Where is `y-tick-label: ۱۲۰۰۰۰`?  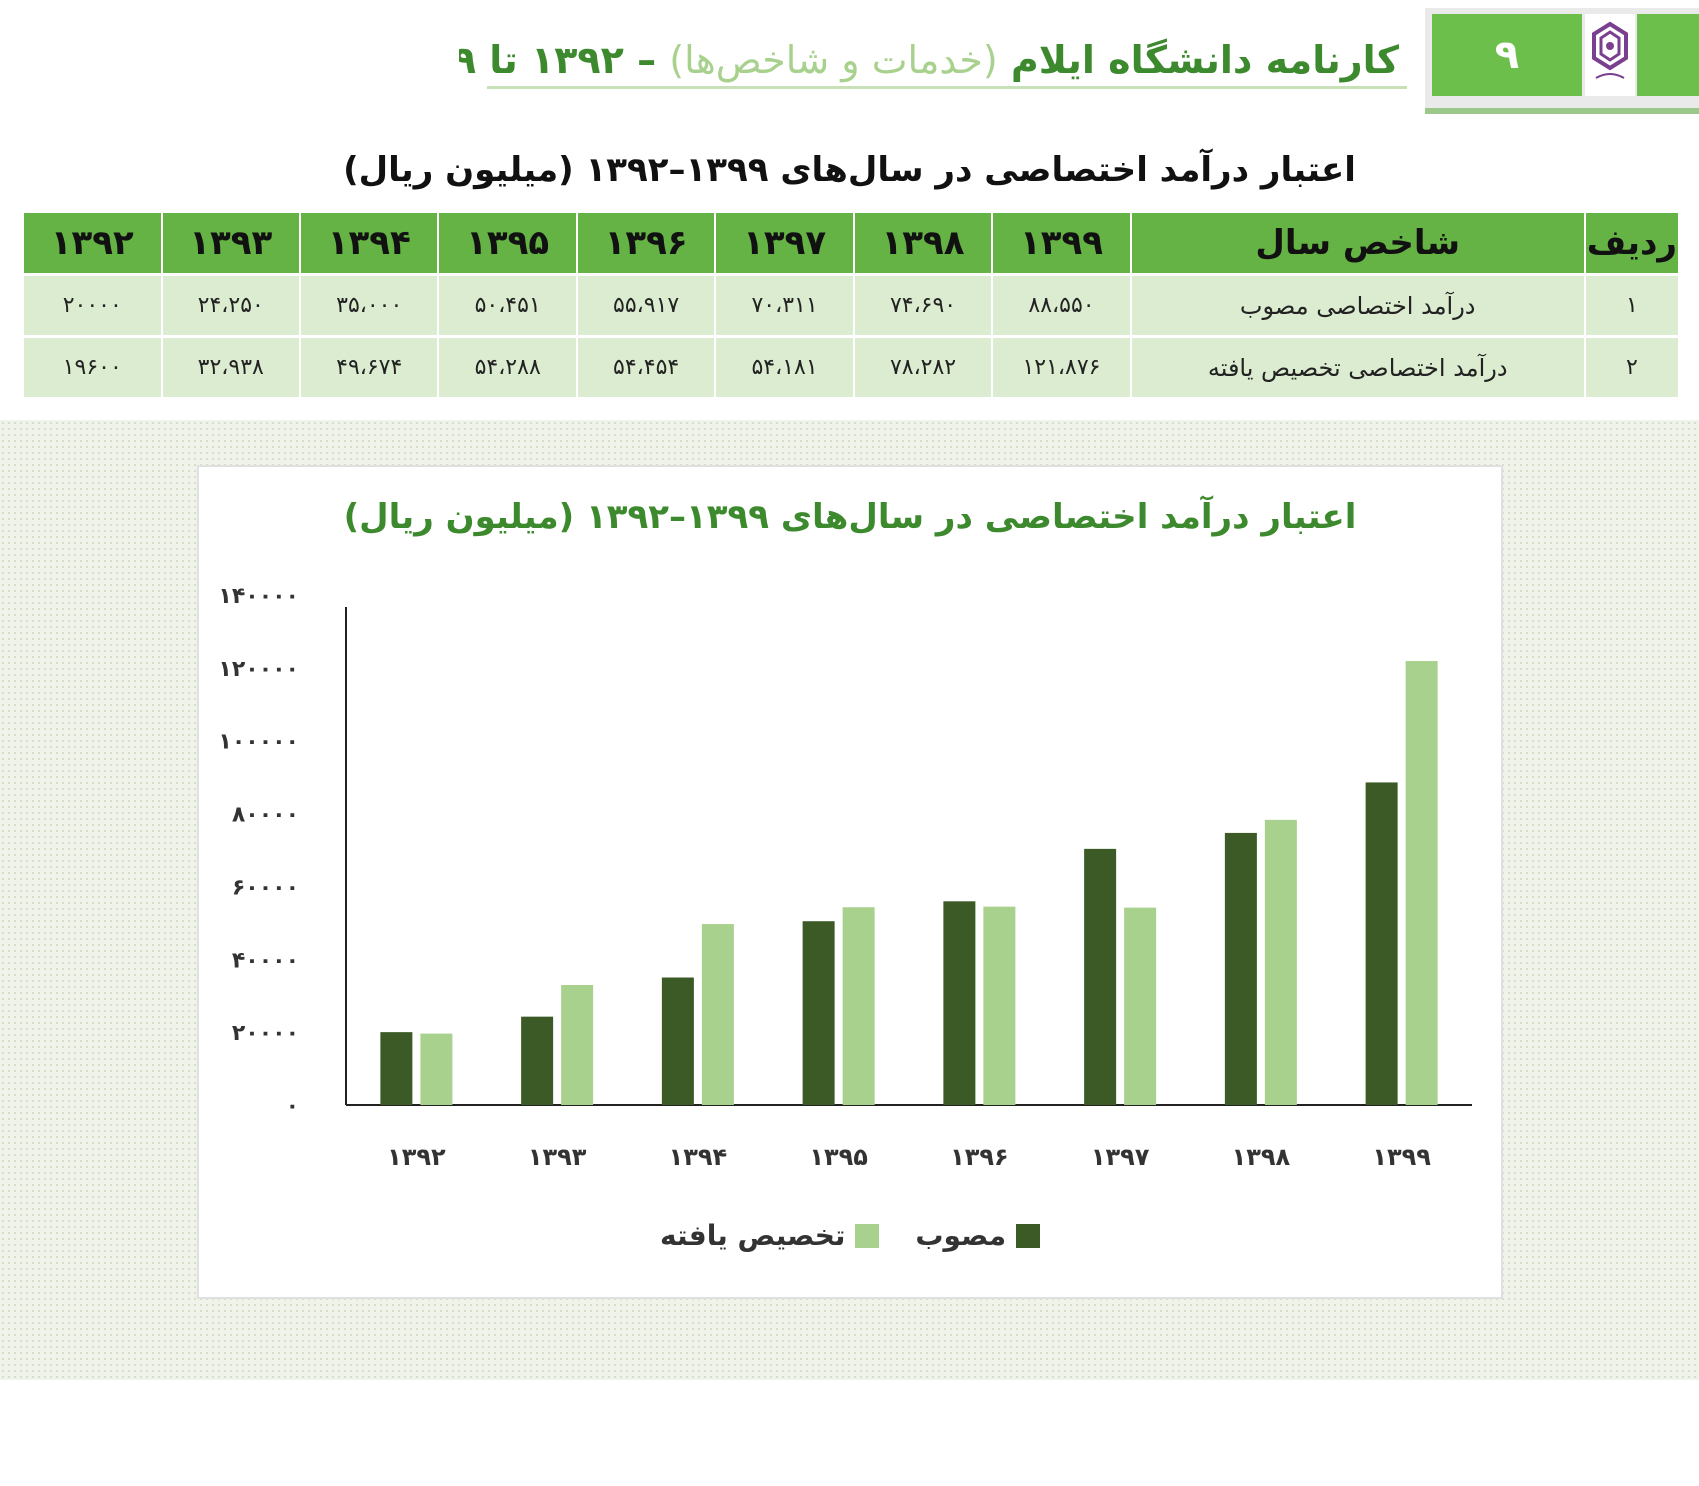
y-tick-label: ۱۲۰۰۰۰ is located at coordinates (258, 669).